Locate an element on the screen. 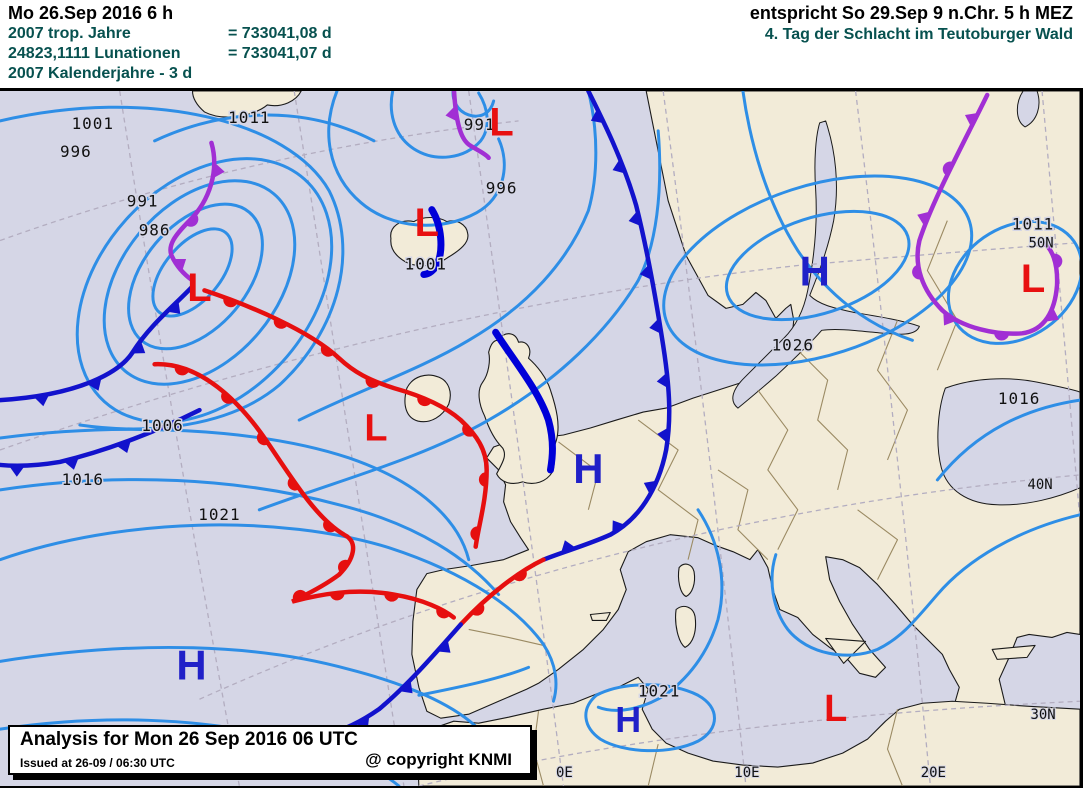 The width and height of the screenshot is (1083, 788). occluded-front-iceland is located at coordinates (471, 126).